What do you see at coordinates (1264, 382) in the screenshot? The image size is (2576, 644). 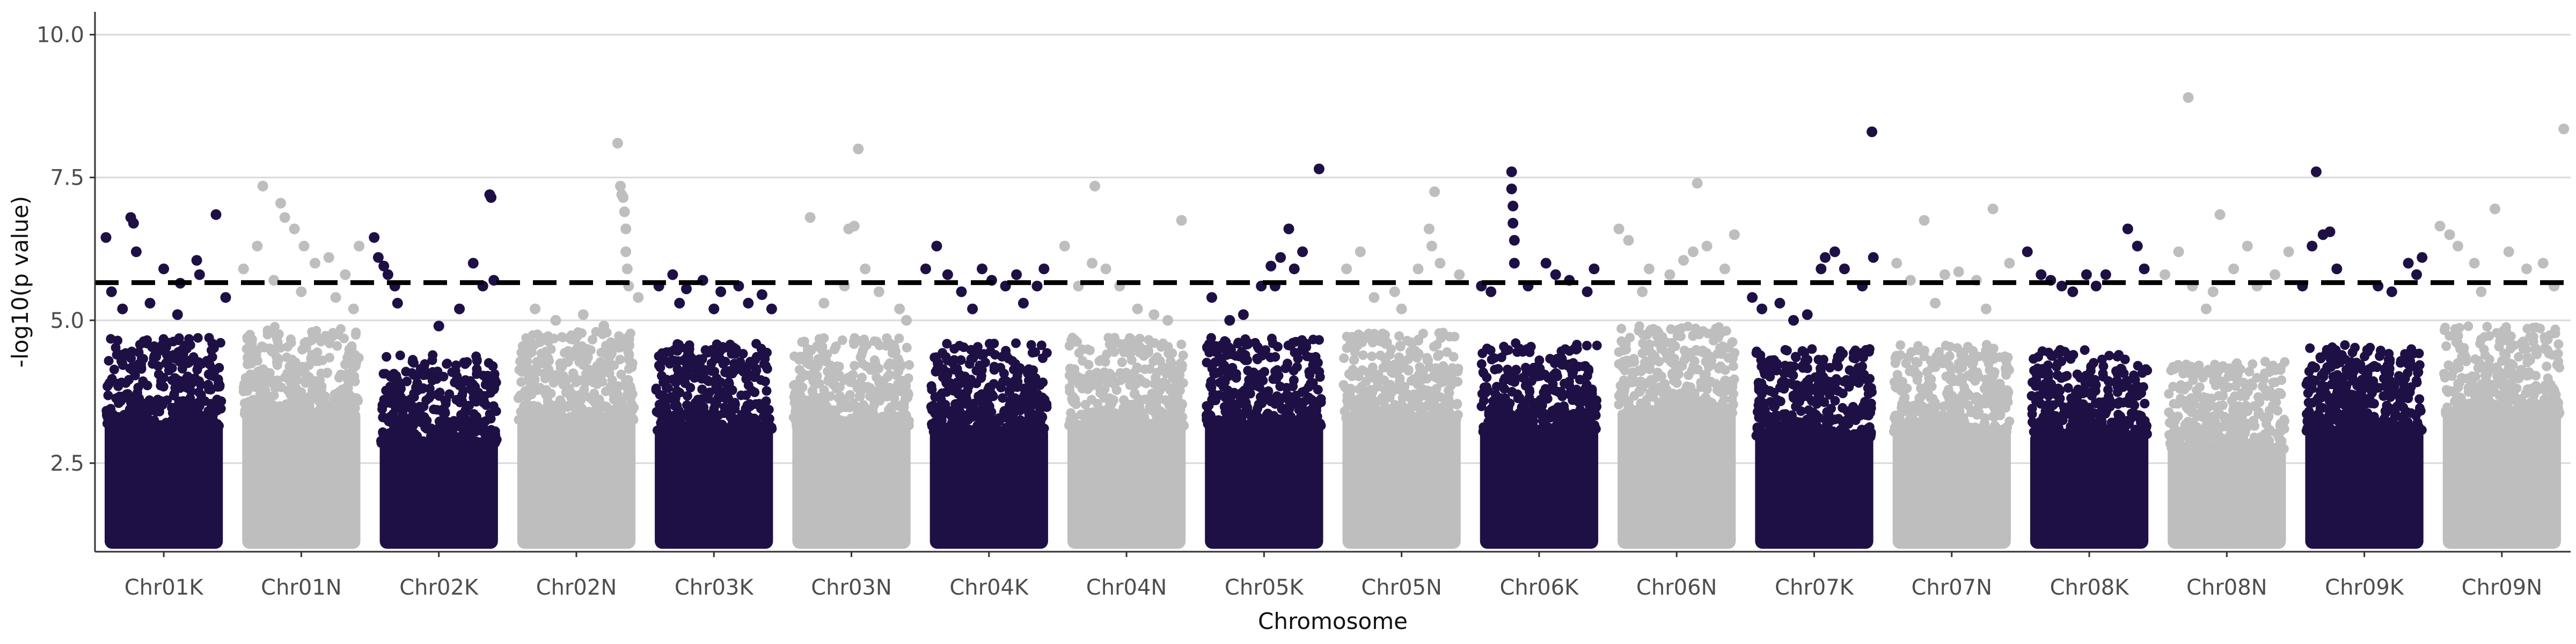 I see `cloud-edge-Chr05K` at bounding box center [1264, 382].